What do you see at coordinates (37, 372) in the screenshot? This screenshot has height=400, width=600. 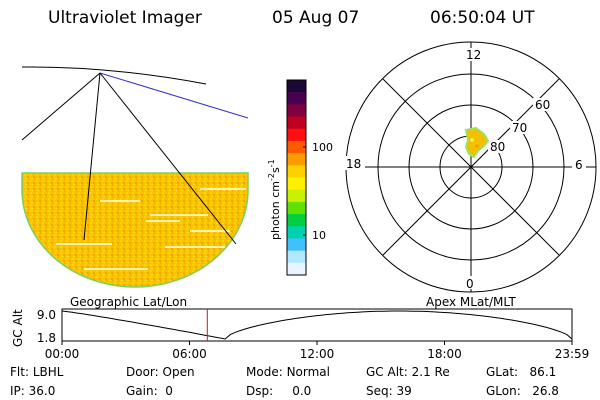 I see `info-flt: Flt: LBHL` at bounding box center [37, 372].